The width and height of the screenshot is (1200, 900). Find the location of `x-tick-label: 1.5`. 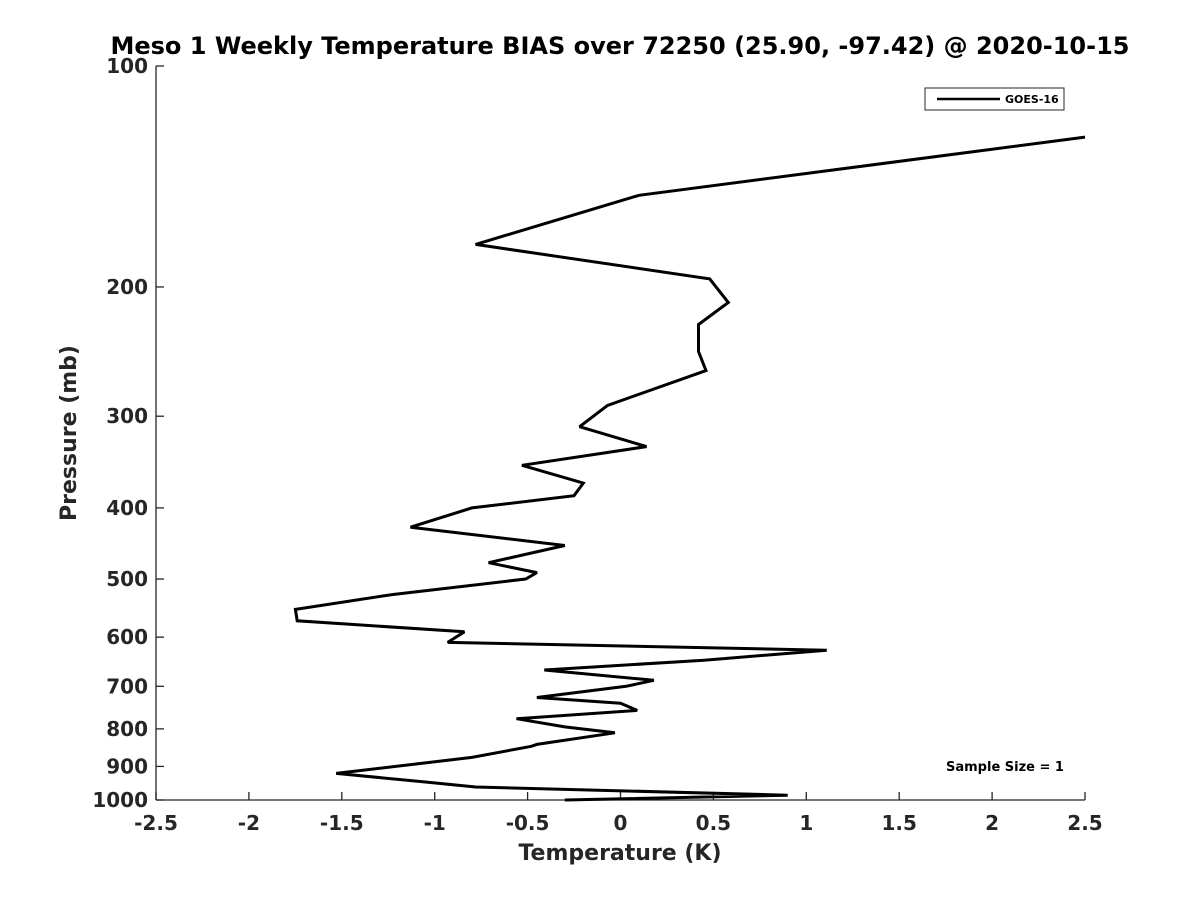

x-tick-label: 1.5 is located at coordinates (898, 823).